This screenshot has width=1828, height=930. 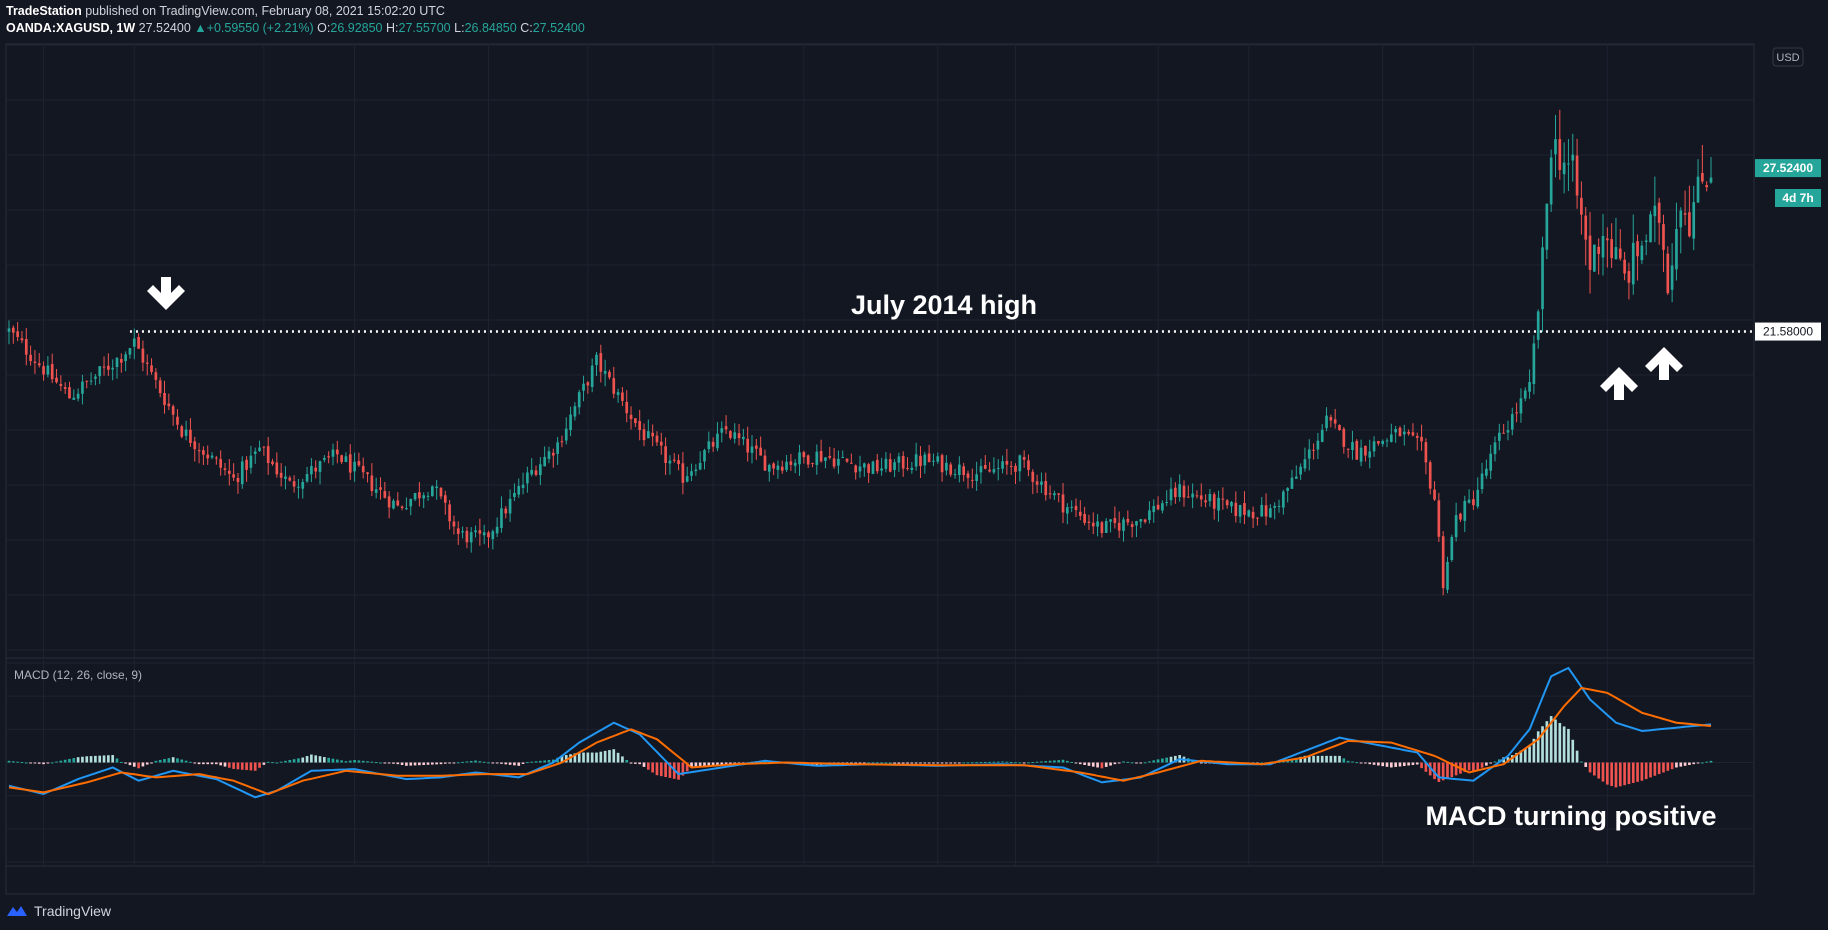 What do you see at coordinates (944, 305) in the screenshot?
I see `july-2014-high-annotation: July 2014 high` at bounding box center [944, 305].